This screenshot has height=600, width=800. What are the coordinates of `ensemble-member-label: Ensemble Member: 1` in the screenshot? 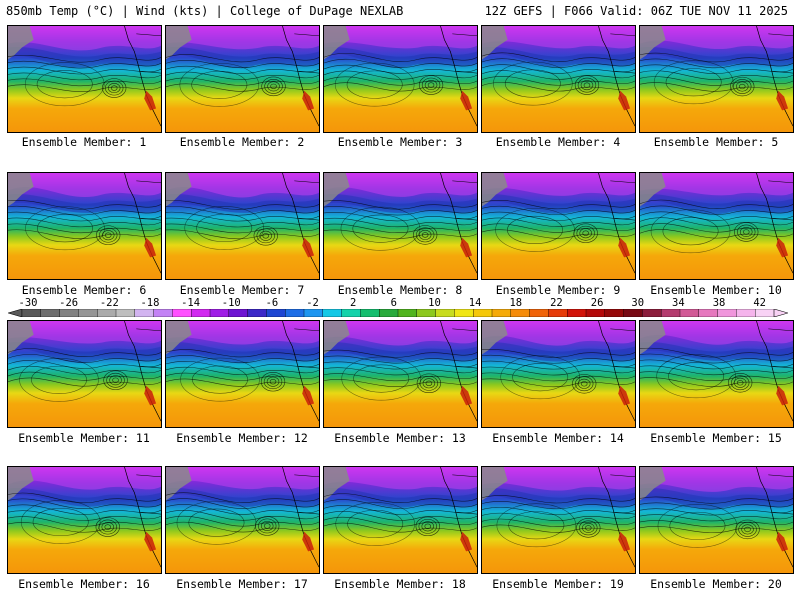 It's located at (84, 142).